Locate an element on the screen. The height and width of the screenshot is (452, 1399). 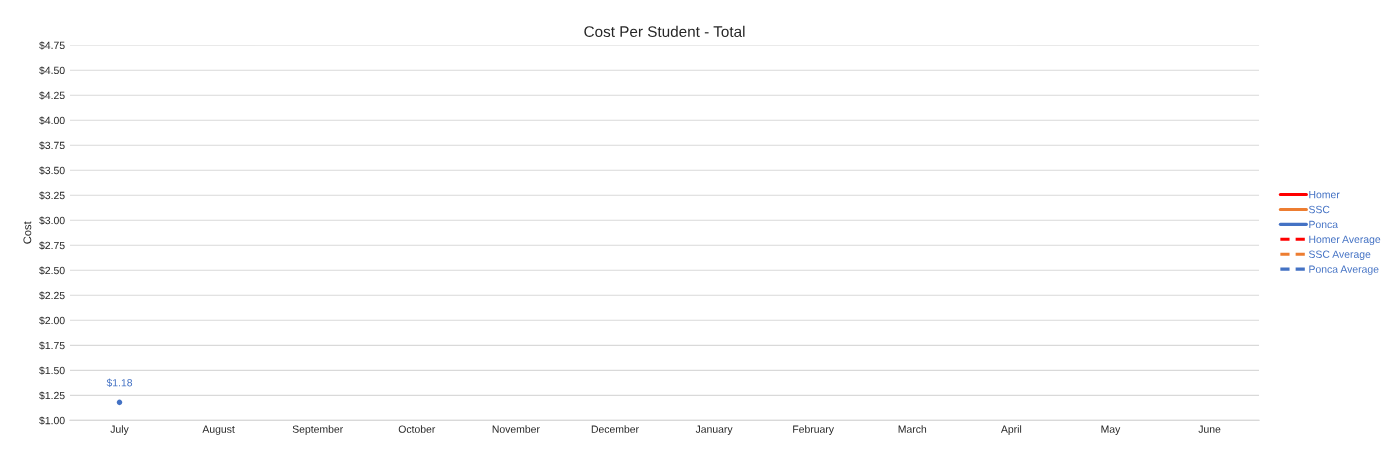
x-tick-label: November is located at coordinates (516, 429).